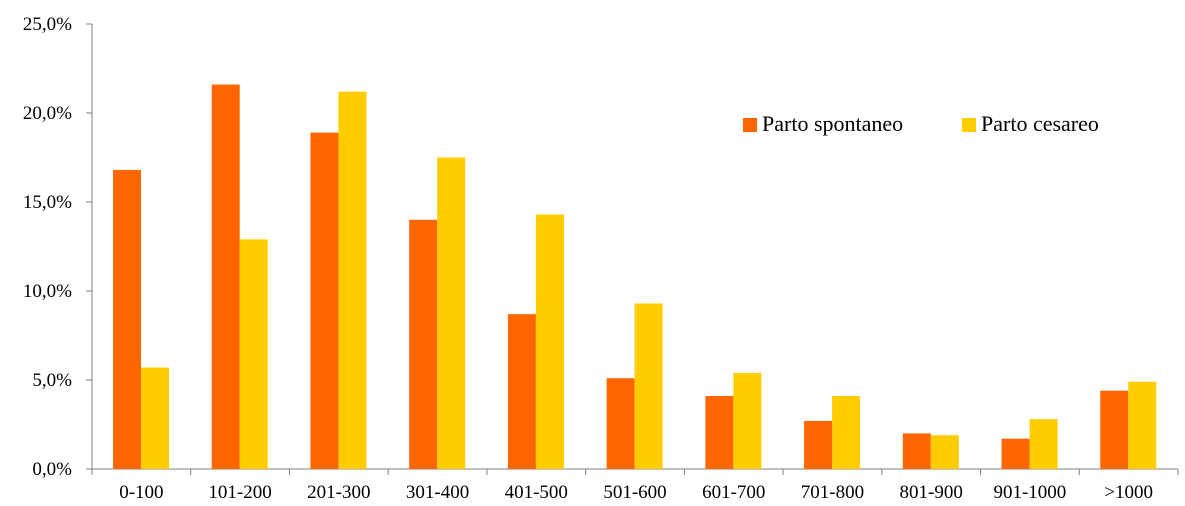 Image resolution: width=1185 pixels, height=506 pixels. What do you see at coordinates (47, 113) in the screenshot?
I see `y-tick-label: 20,0%` at bounding box center [47, 113].